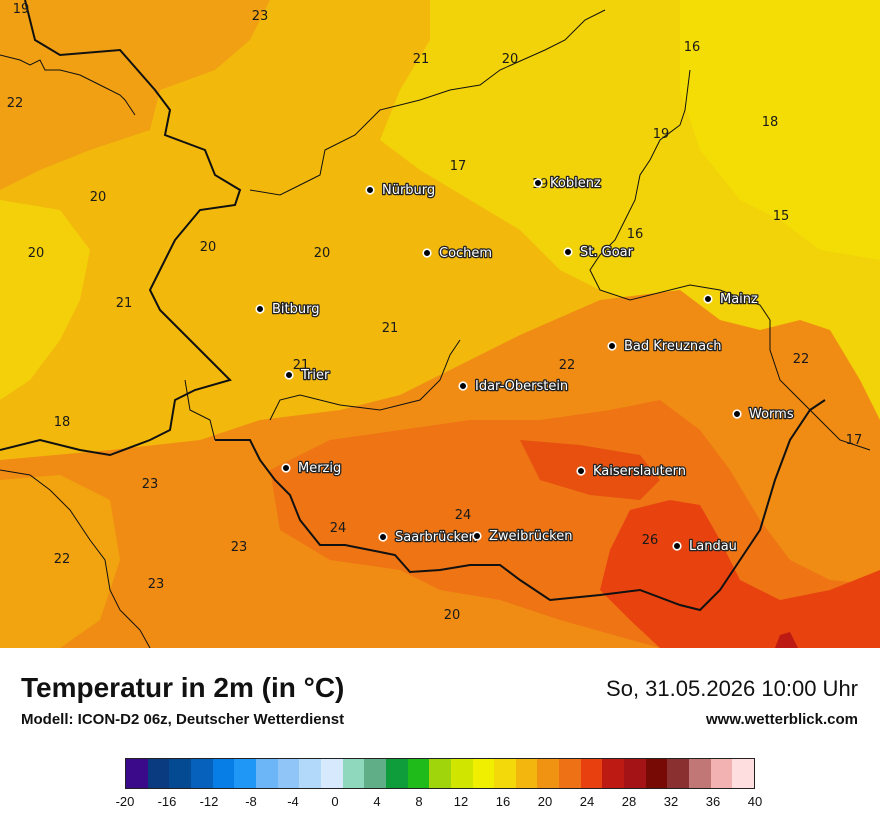 The width and height of the screenshot is (880, 830). Describe the element at coordinates (377, 801) in the screenshot. I see `color-scale-tick-label: 4` at that location.